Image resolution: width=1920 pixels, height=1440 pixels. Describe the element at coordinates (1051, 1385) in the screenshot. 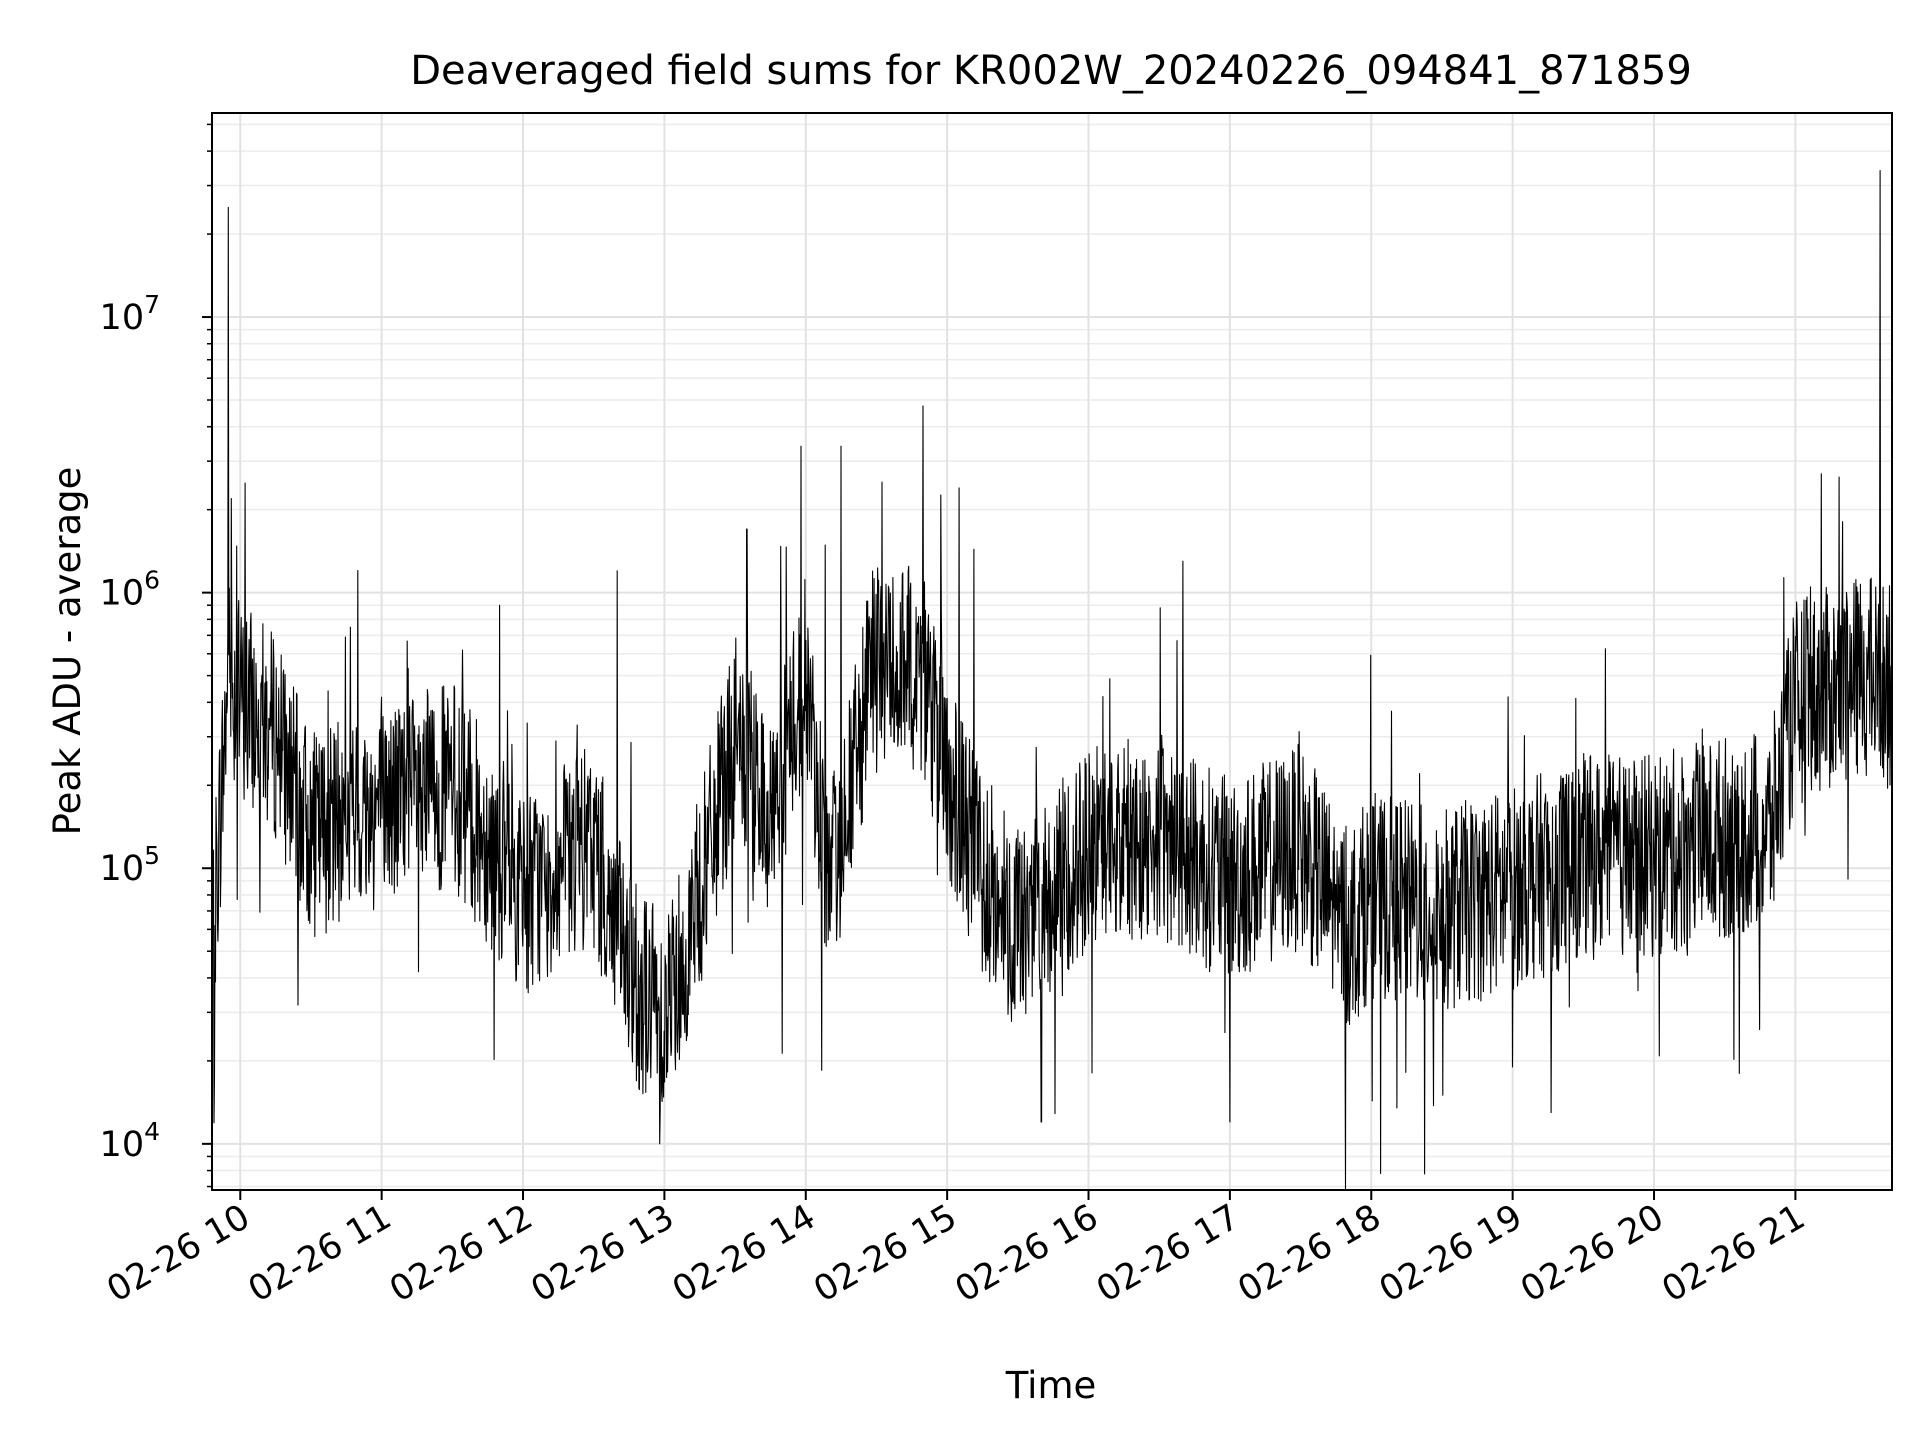

I see `x-axis-label: Time` at that location.